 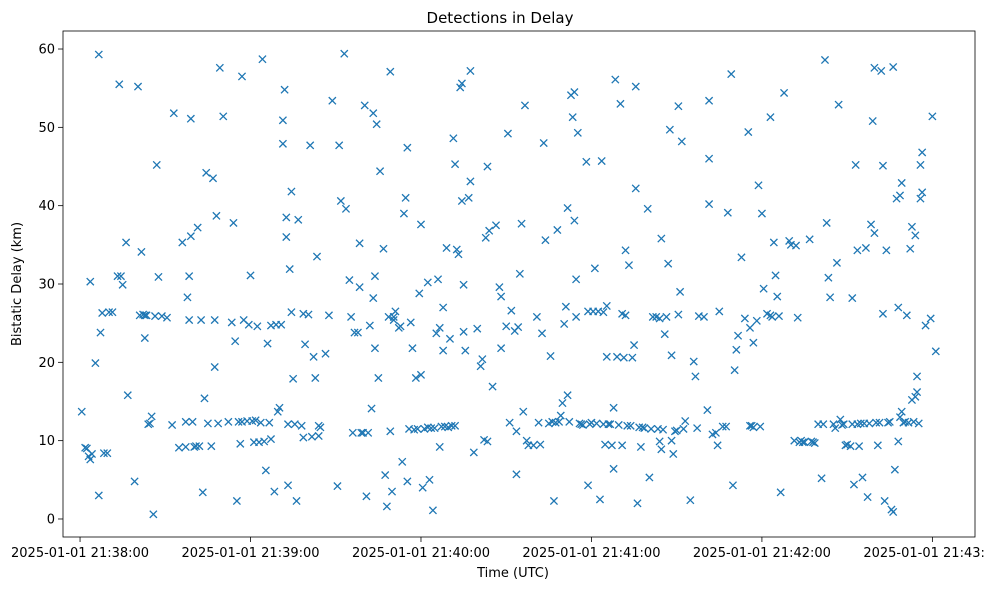 I want to click on x-axis-label: Time (UTC), so click(x=512, y=573).